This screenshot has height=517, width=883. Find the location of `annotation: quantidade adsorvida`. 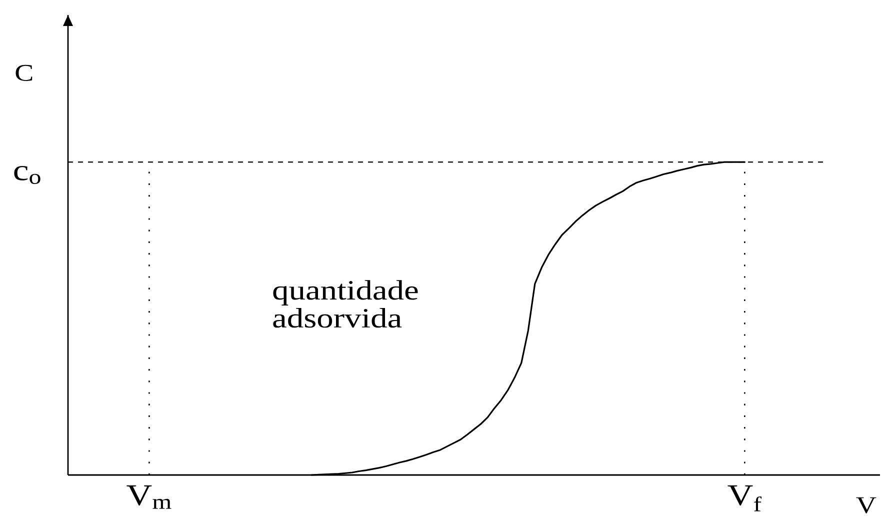

annotation: quantidade adsorvida is located at coordinates (345, 304).